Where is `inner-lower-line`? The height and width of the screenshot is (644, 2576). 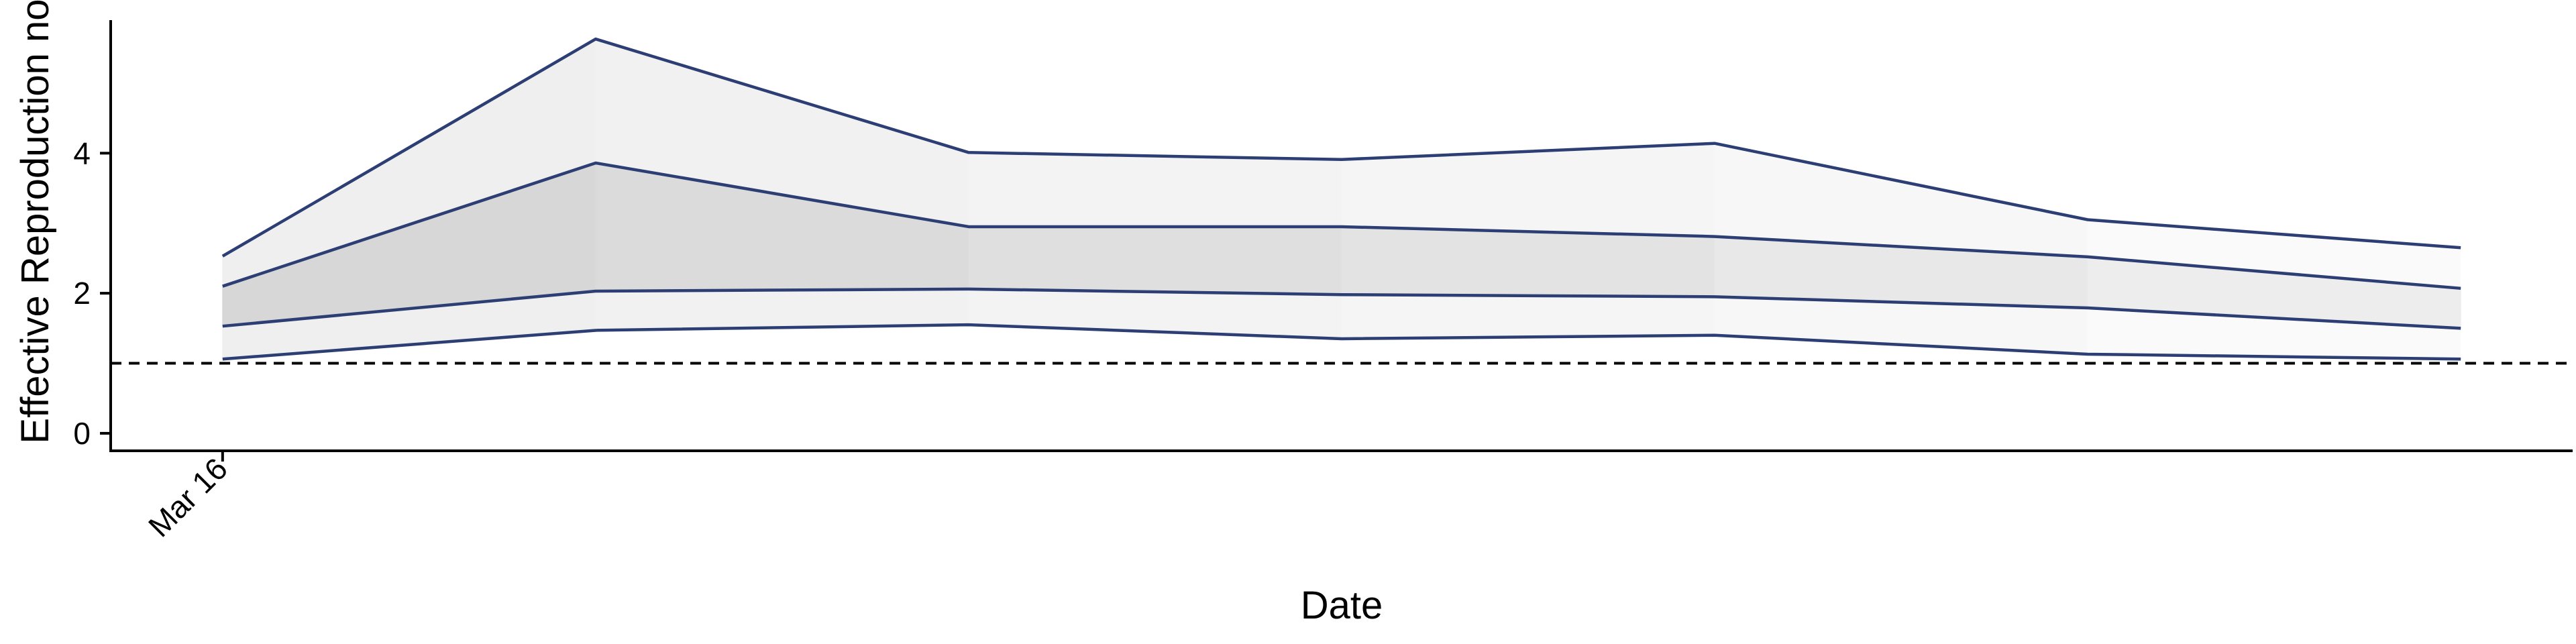 inner-lower-line is located at coordinates (1341, 308).